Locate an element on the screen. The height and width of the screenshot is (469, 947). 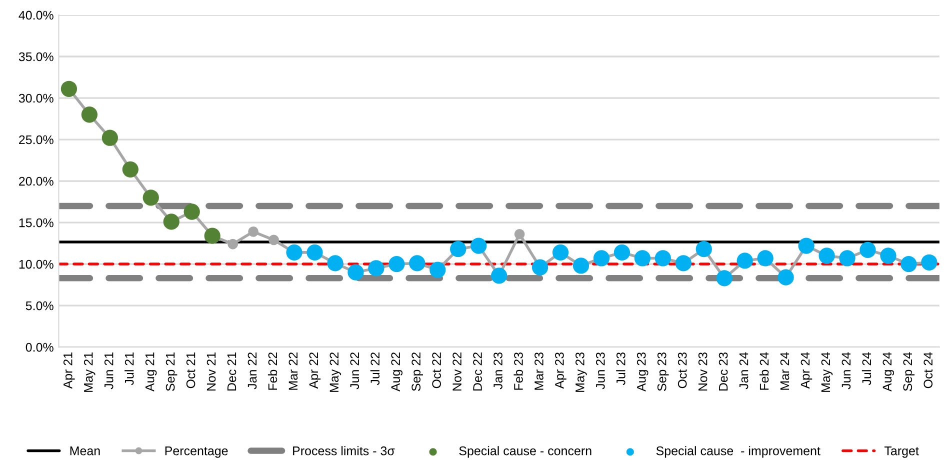
x-tick-label: Jun 21 is located at coordinates (109, 371).